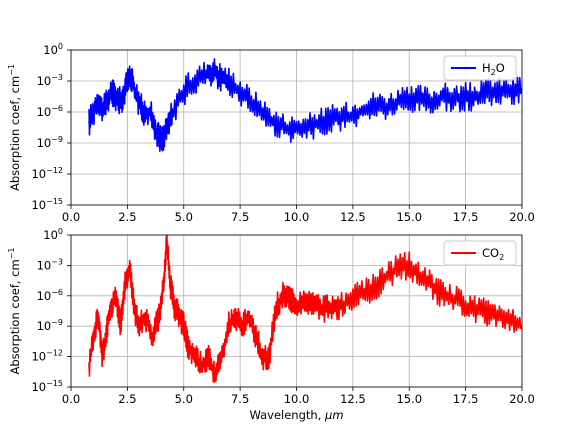 Image resolution: width=581 pixels, height=440 pixels. Describe the element at coordinates (480, 253) in the screenshot. I see `legend: CO2` at that location.